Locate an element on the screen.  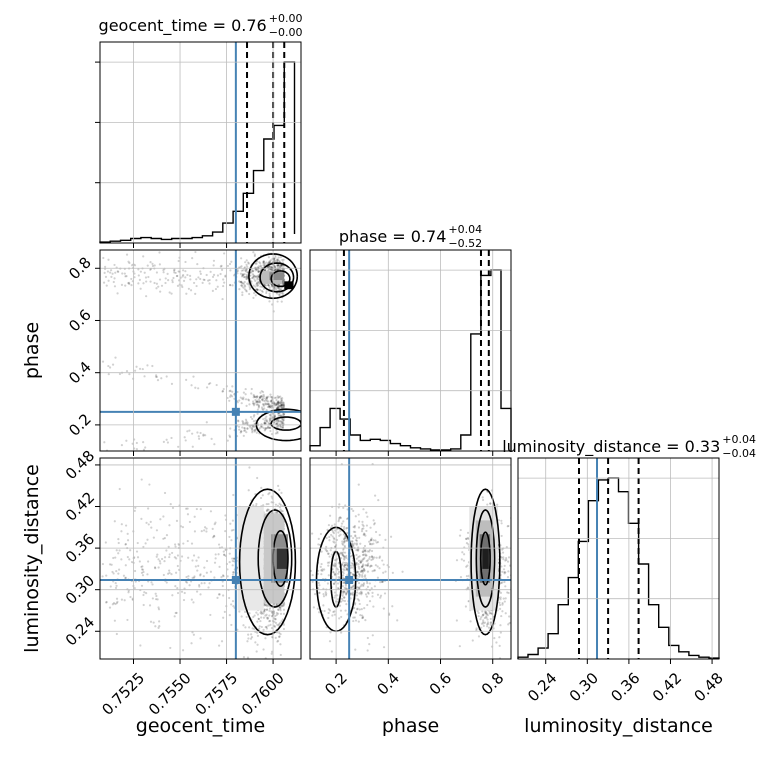
panel-frame is located at coordinates (410, 558).